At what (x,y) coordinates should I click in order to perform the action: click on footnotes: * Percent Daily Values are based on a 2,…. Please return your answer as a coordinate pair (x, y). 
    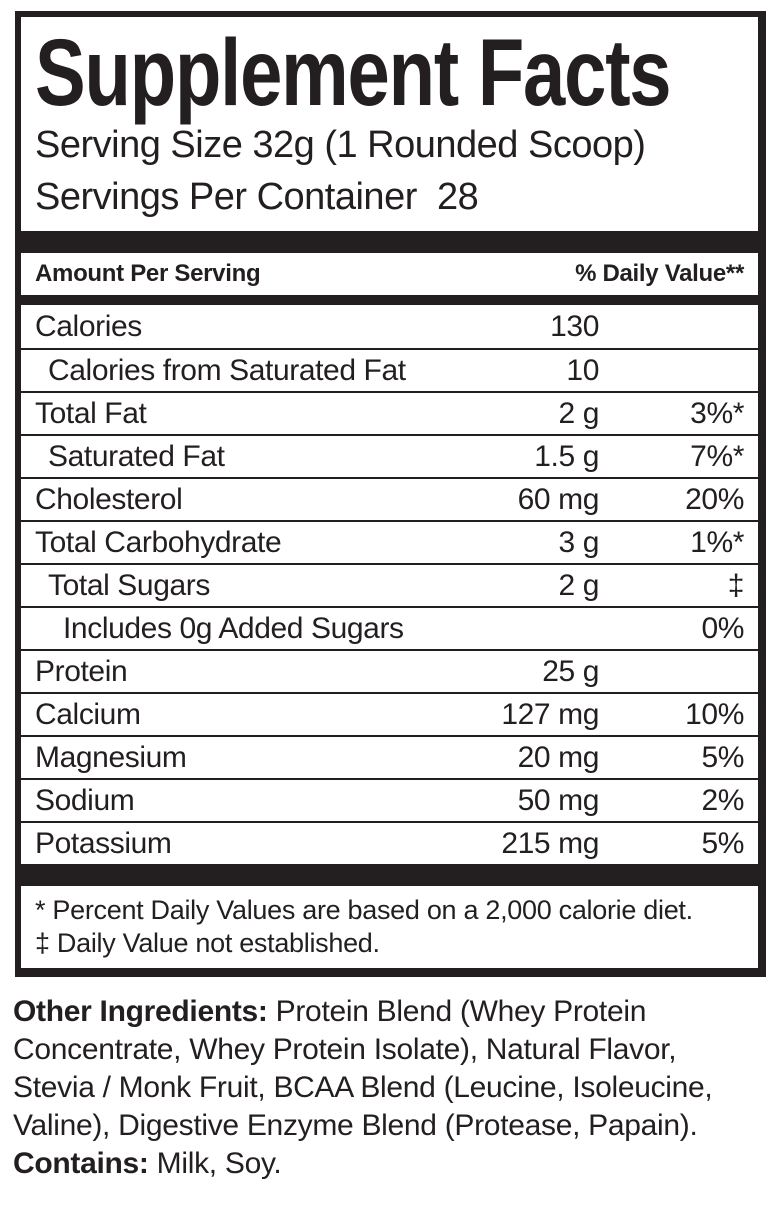
    Looking at the image, I should click on (389, 927).